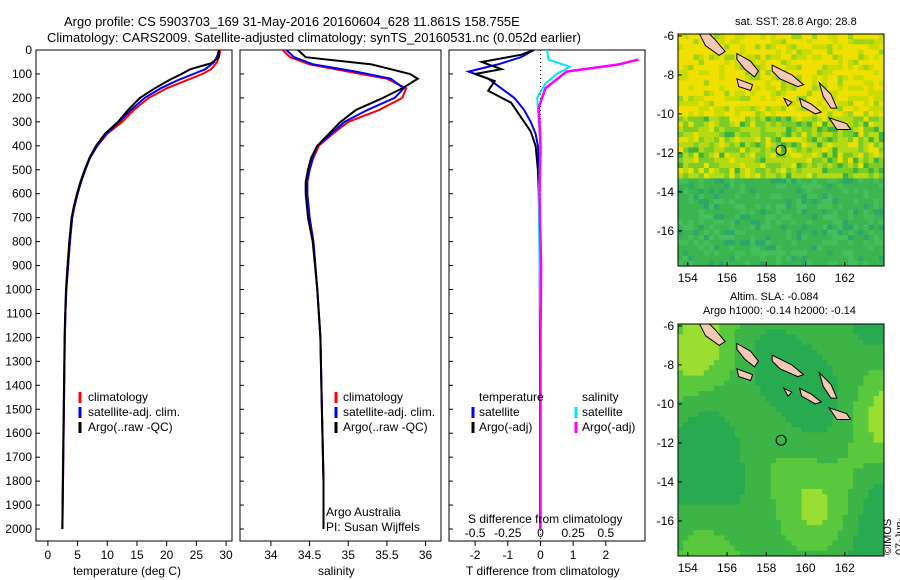  I want to click on diff-legend-salinity-header: salinity, so click(600, 397).